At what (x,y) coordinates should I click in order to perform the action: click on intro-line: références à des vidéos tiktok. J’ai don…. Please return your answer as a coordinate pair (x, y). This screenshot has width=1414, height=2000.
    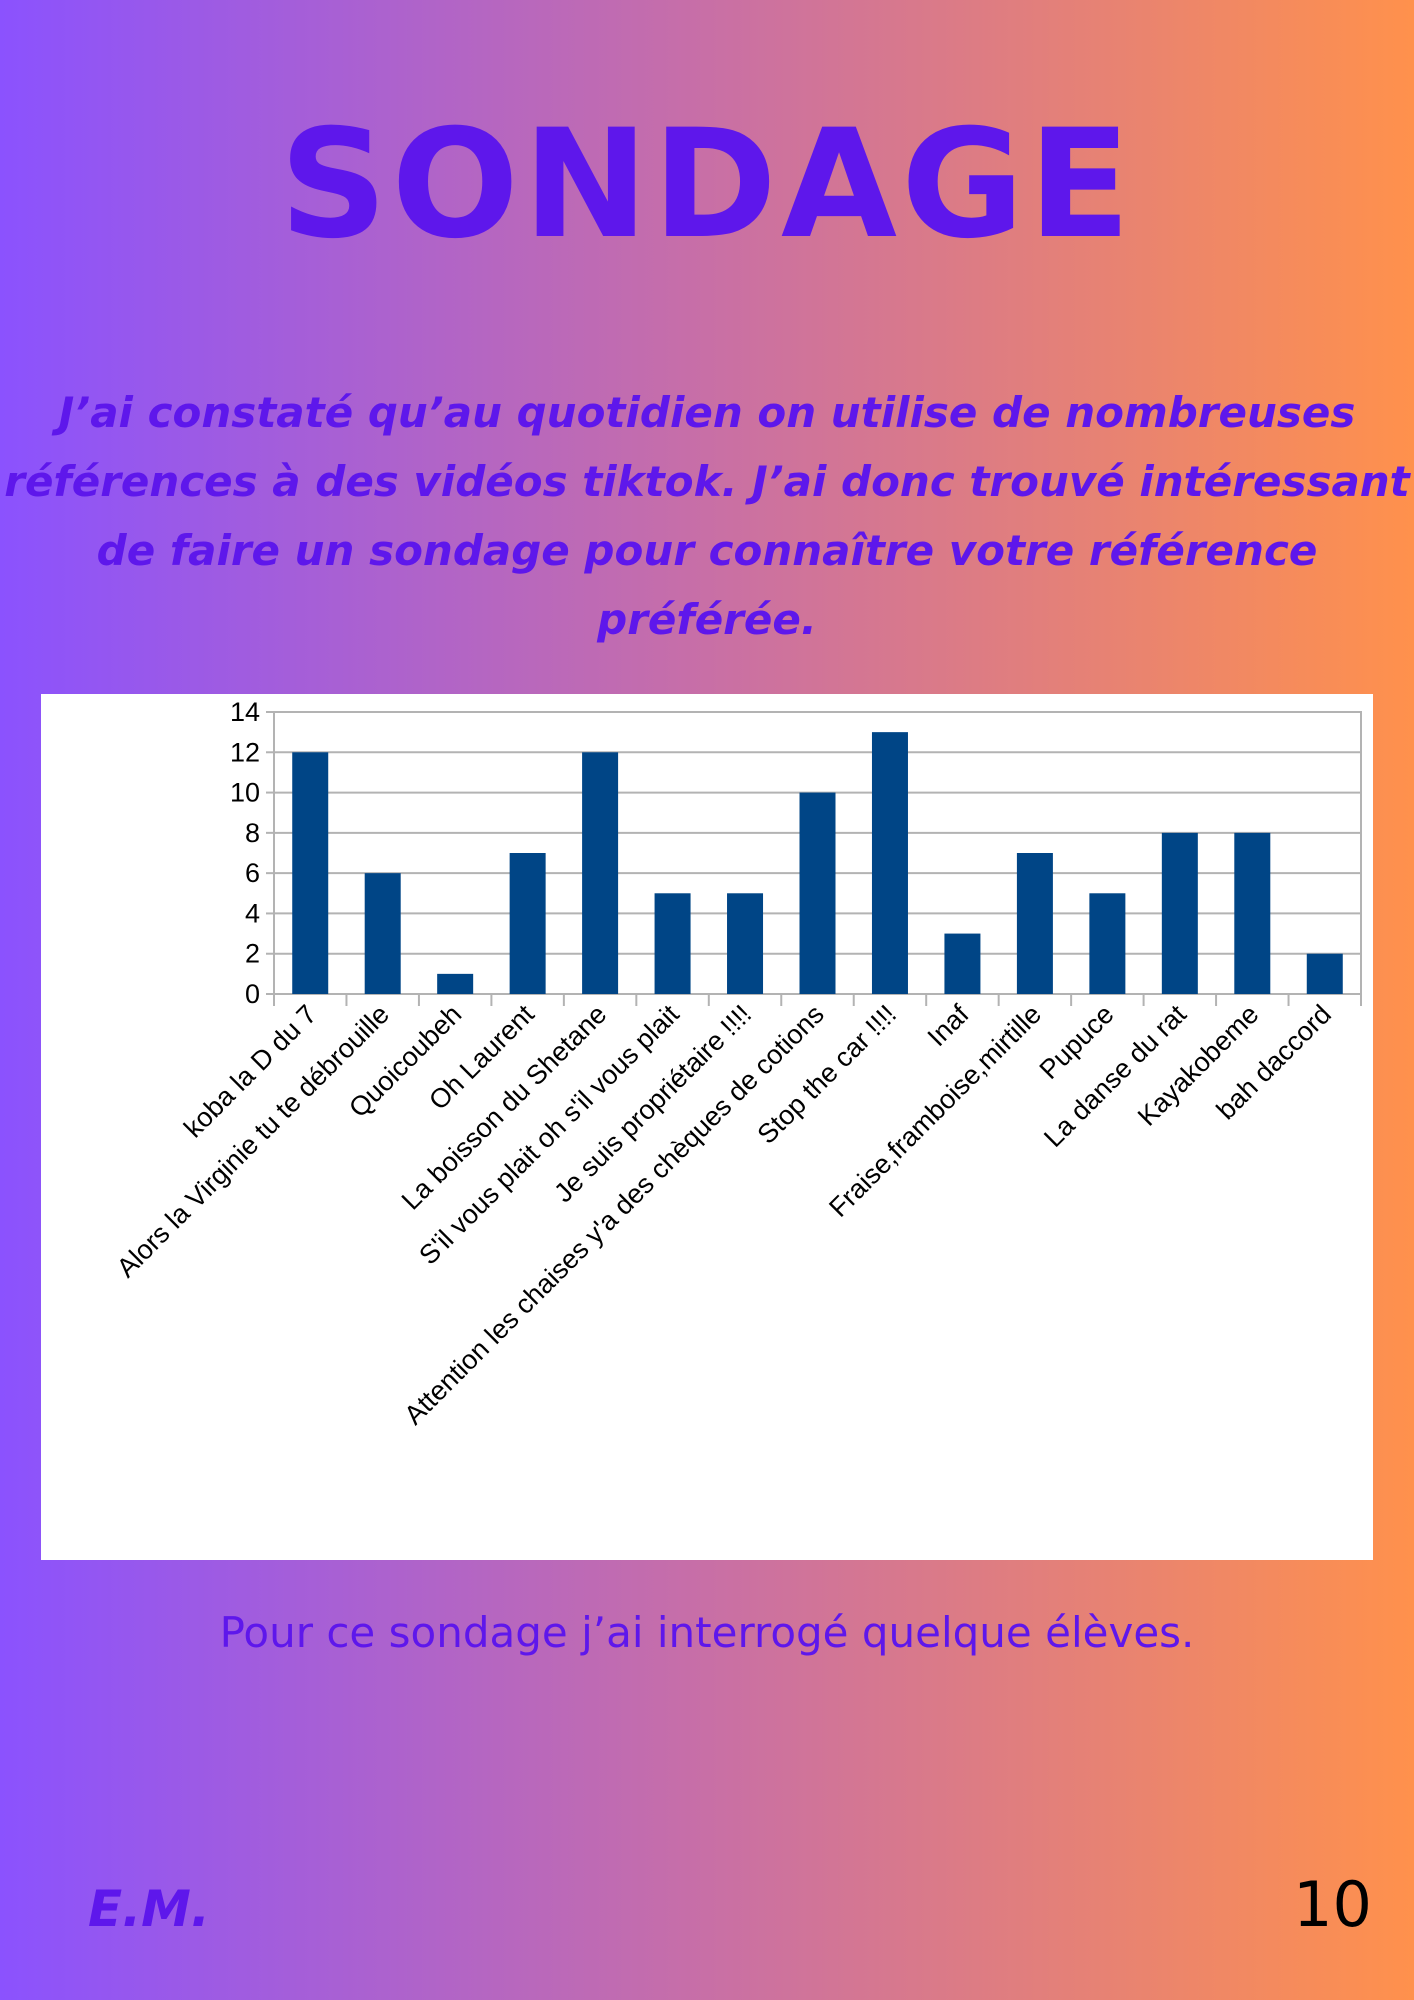
    Looking at the image, I should click on (707, 481).